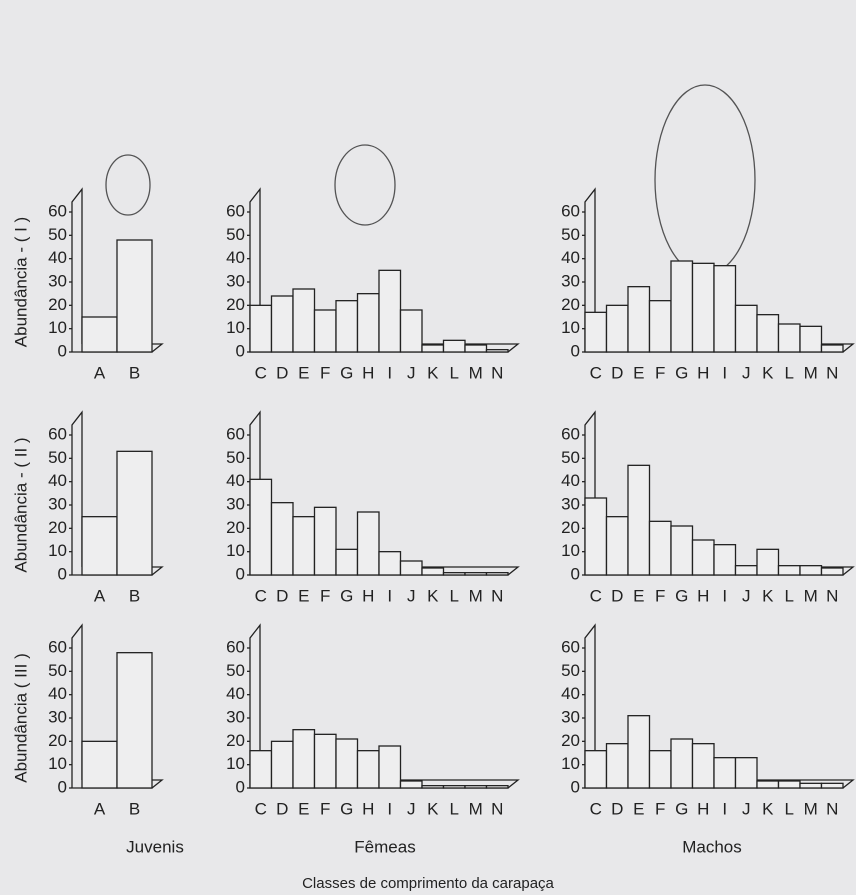 The image size is (856, 895). I want to click on column-label: Machos, so click(712, 846).